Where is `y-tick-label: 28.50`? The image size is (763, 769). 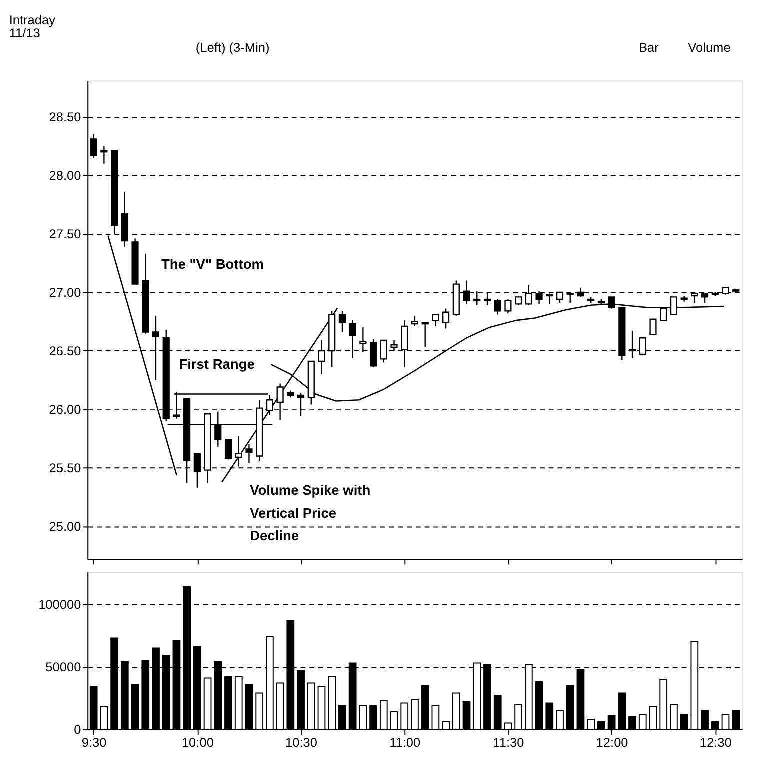
y-tick-label: 28.50 is located at coordinates (65, 116).